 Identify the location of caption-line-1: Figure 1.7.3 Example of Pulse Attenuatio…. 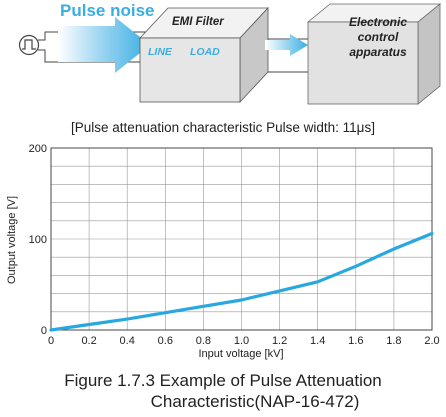
(223, 380).